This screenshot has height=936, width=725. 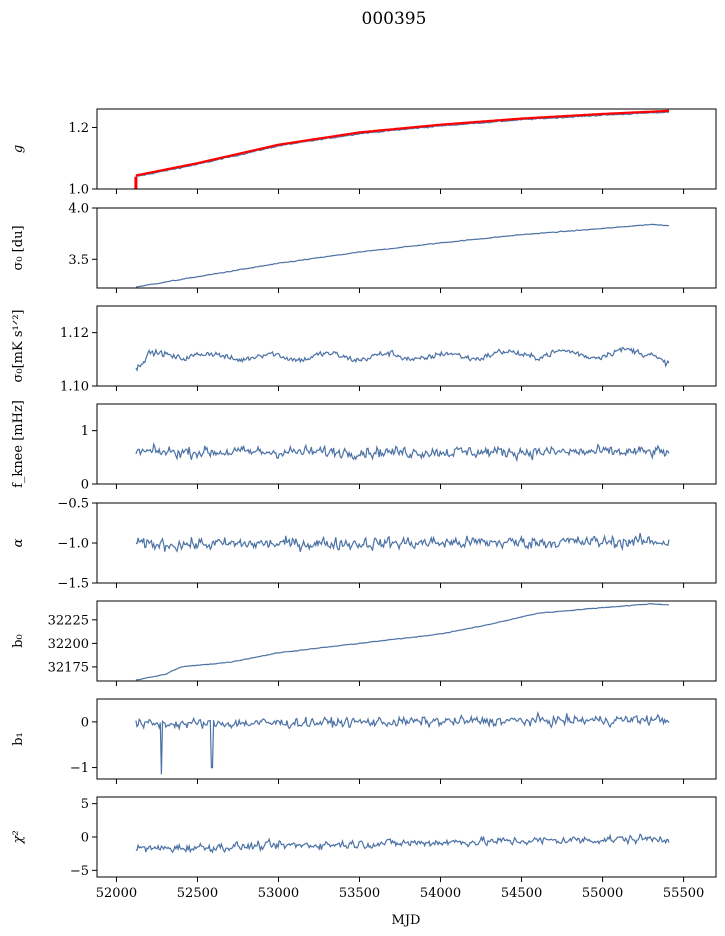 I want to click on y-tick-label: 3.5, so click(x=78, y=260).